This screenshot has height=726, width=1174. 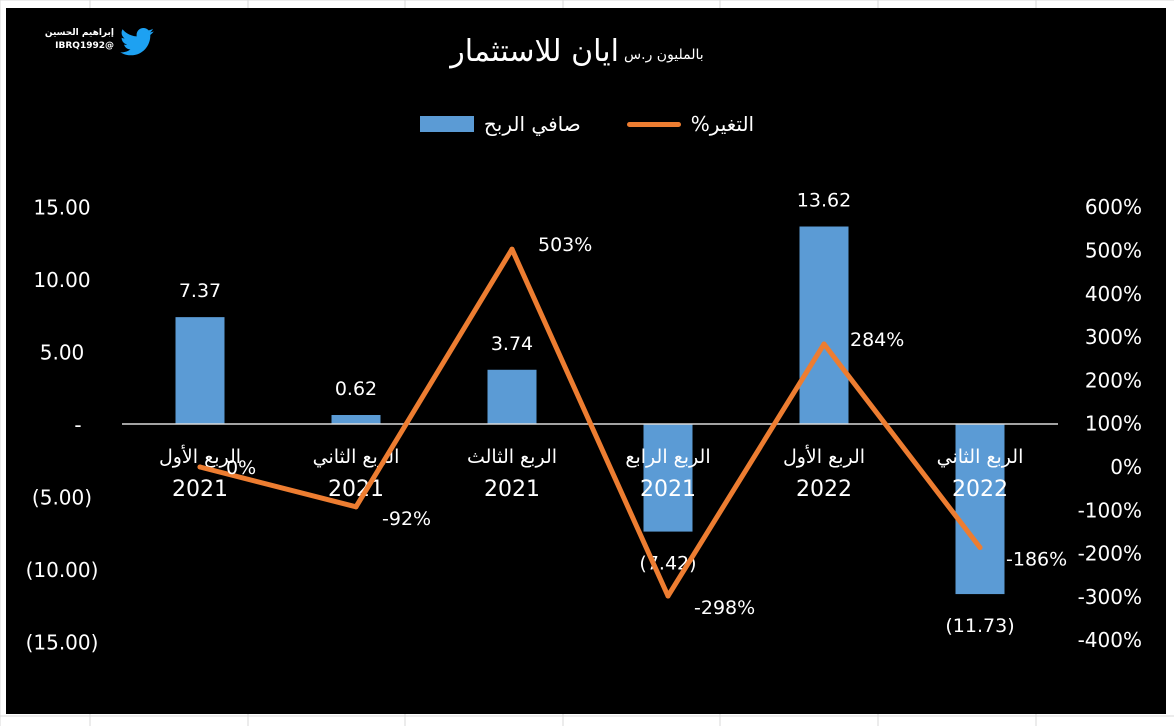 What do you see at coordinates (406, 519) in the screenshot?
I see `line-data-label: -92%` at bounding box center [406, 519].